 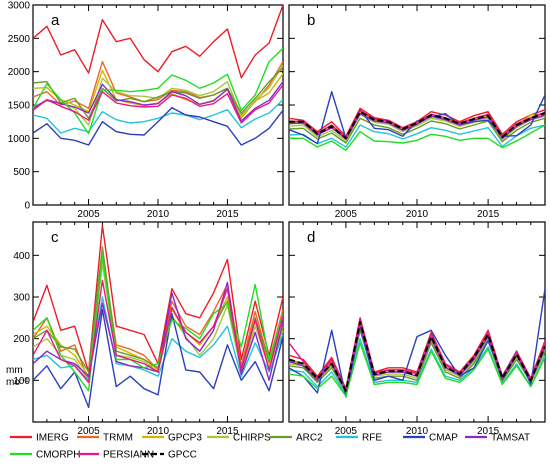 I want to click on legend-label: PERSIANN, so click(x=128, y=455).